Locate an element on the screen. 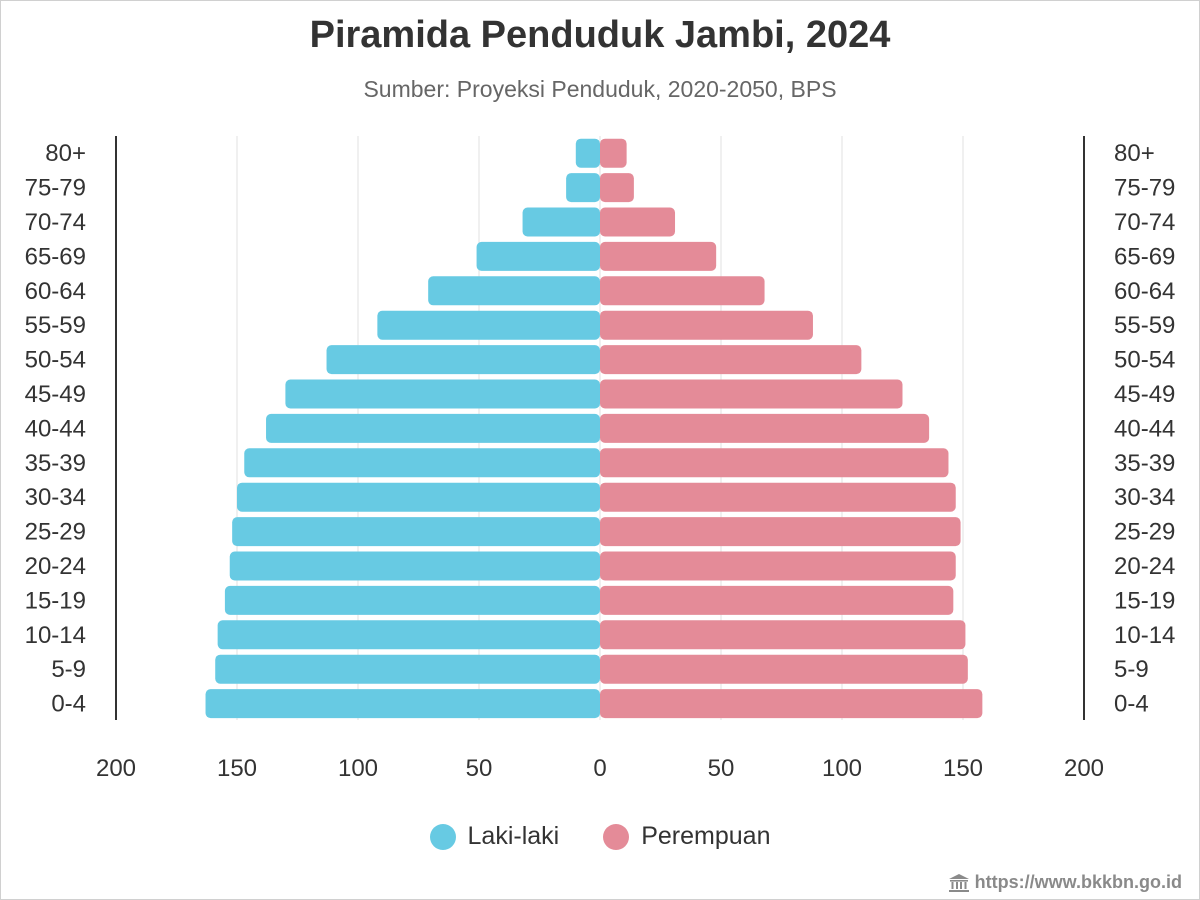 This screenshot has height=900, width=1200. category-label-left: 60-64 is located at coordinates (55, 291).